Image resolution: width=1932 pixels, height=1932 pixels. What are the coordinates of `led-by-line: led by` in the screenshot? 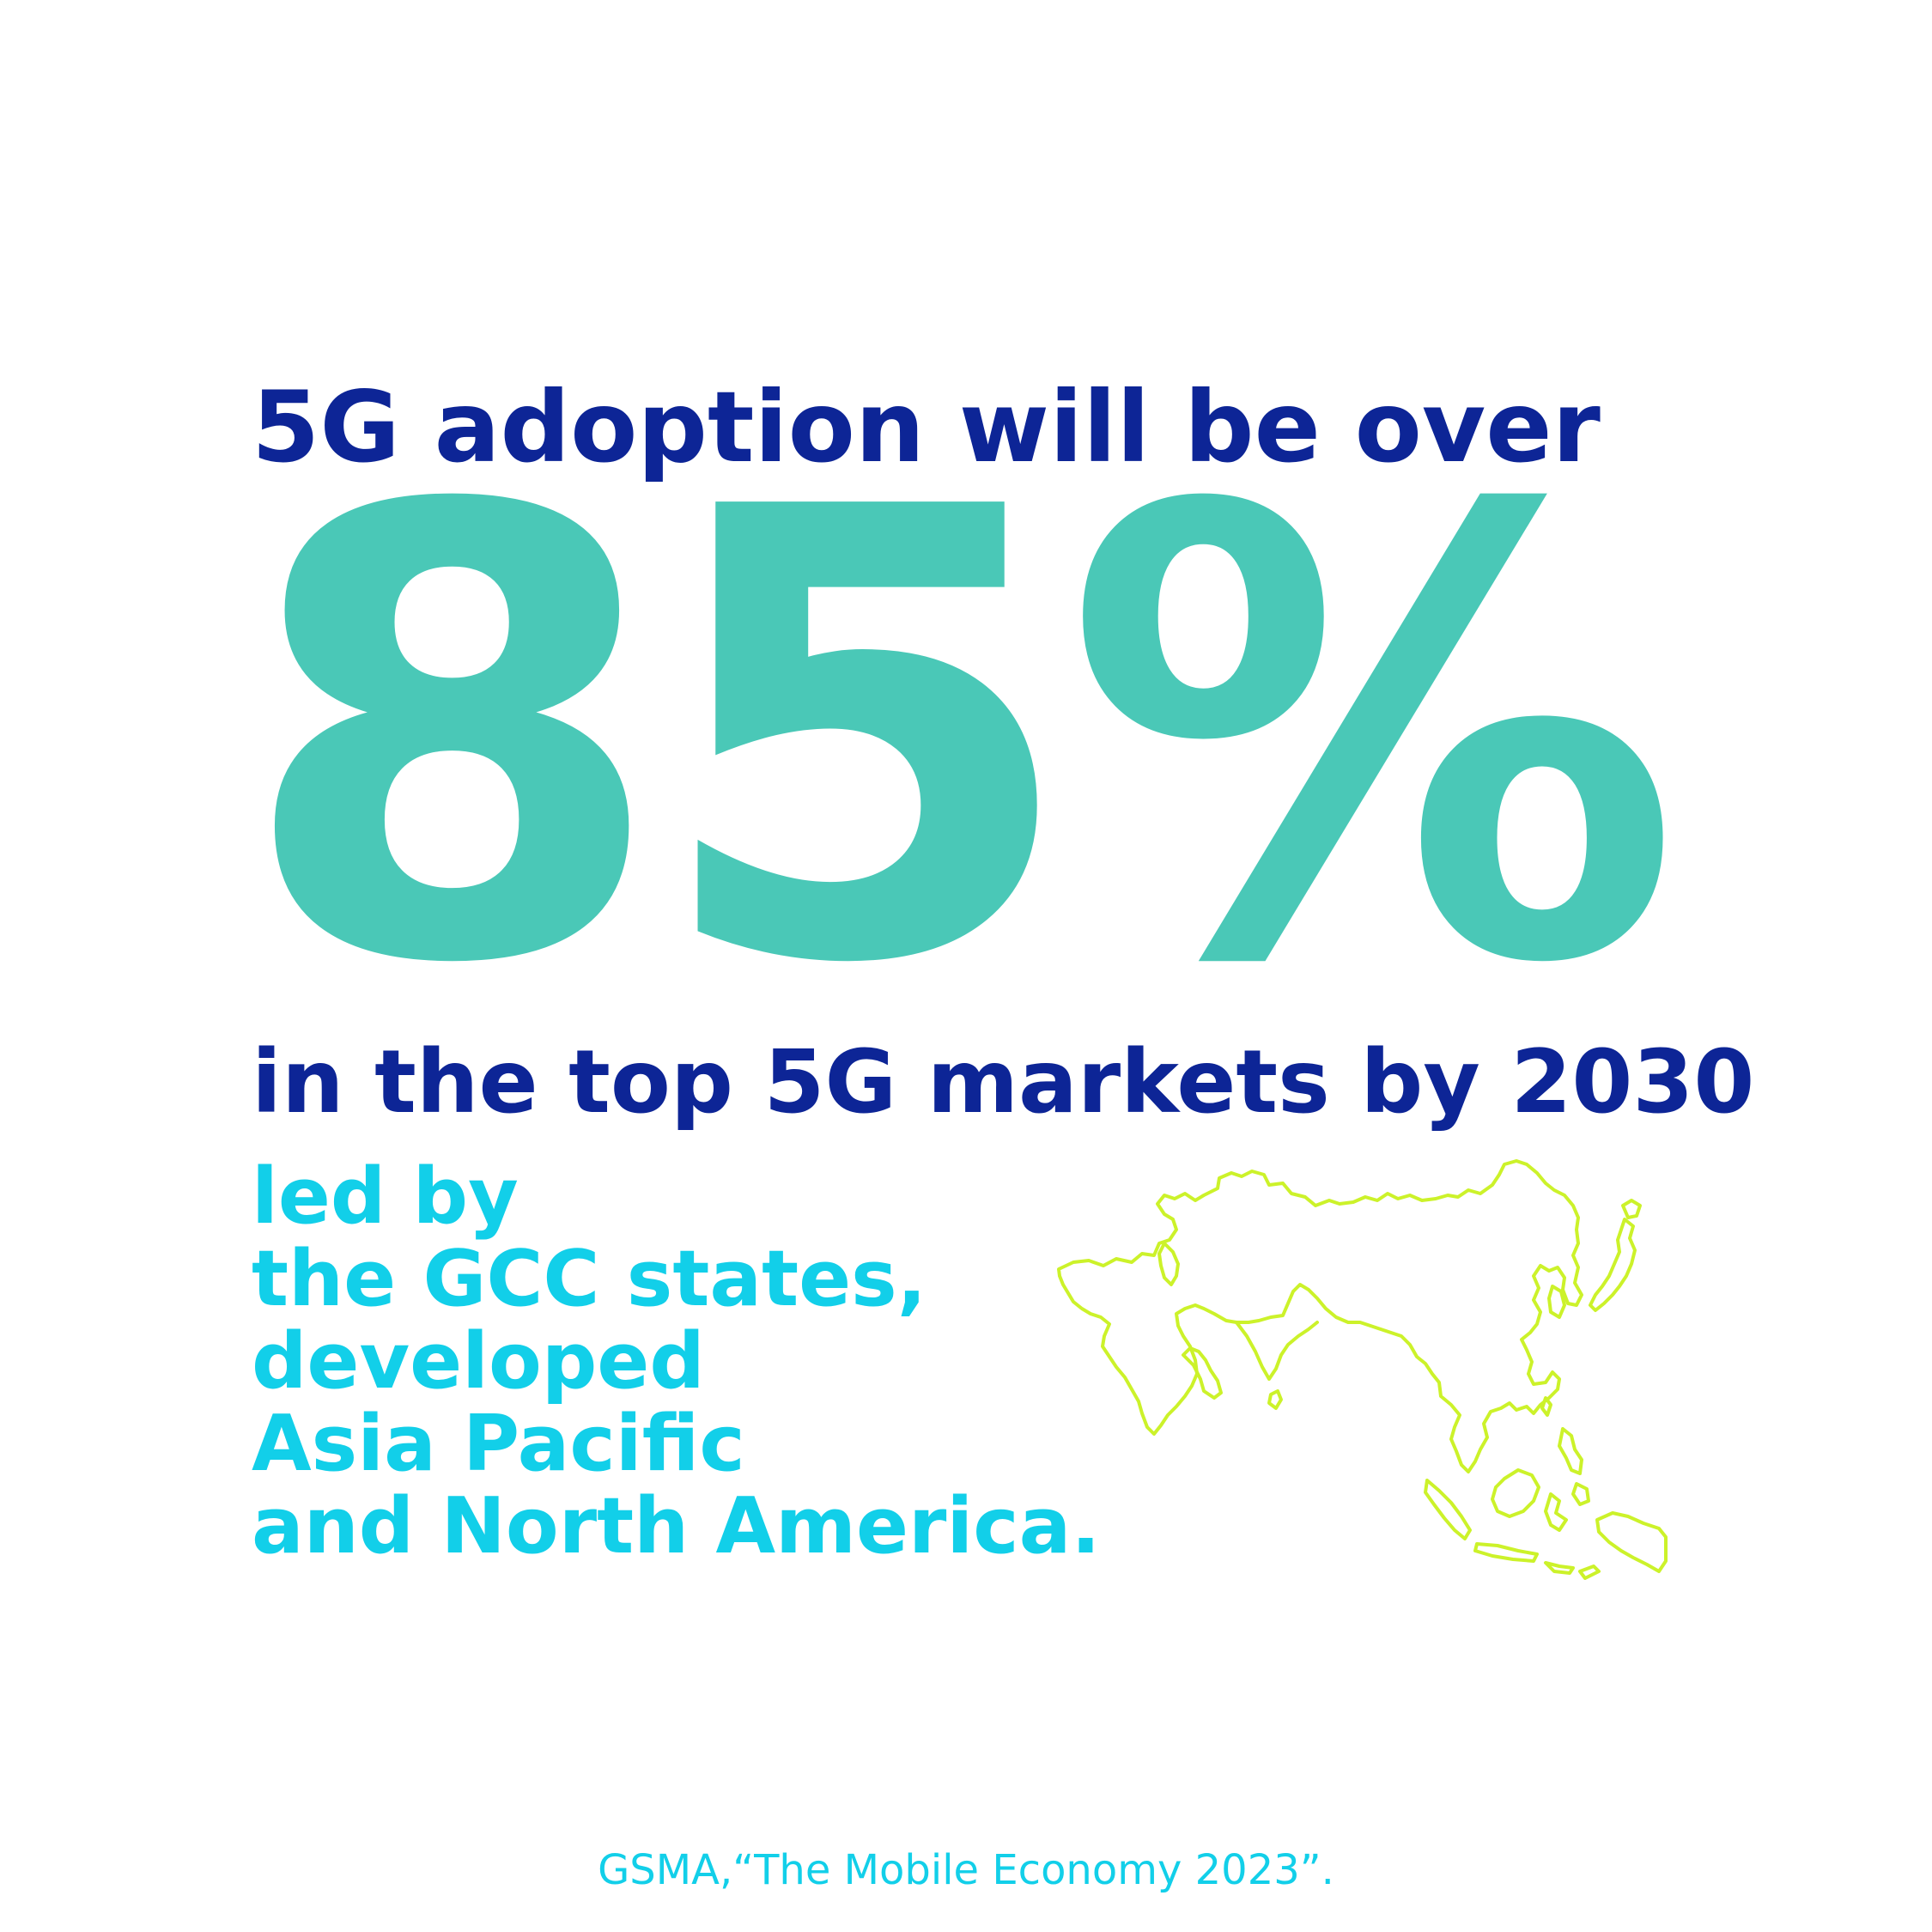 It's located at (386, 1196).